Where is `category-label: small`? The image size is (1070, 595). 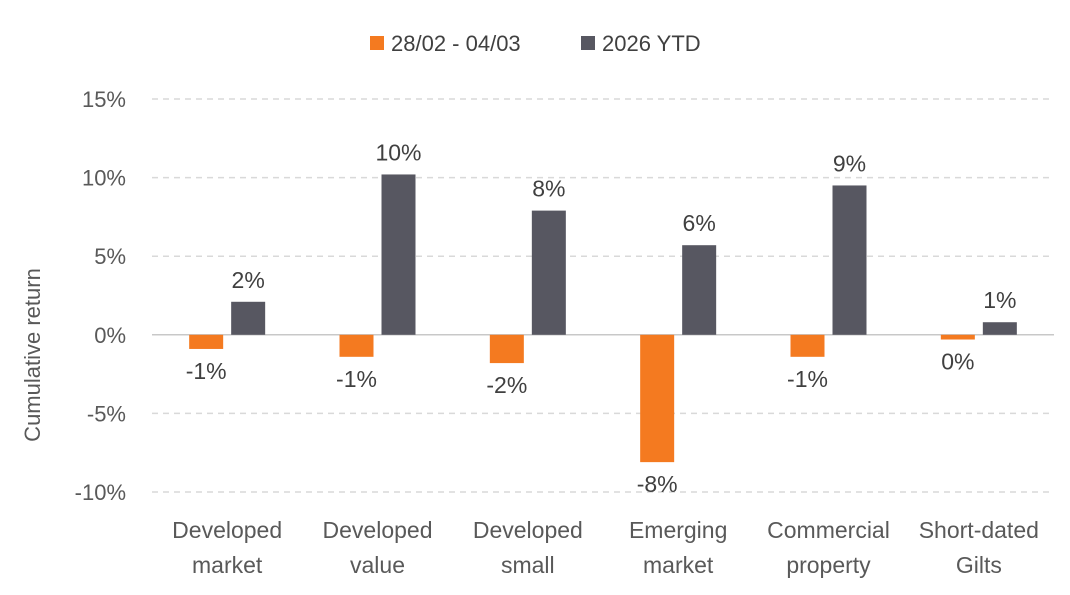 category-label: small is located at coordinates (528, 565).